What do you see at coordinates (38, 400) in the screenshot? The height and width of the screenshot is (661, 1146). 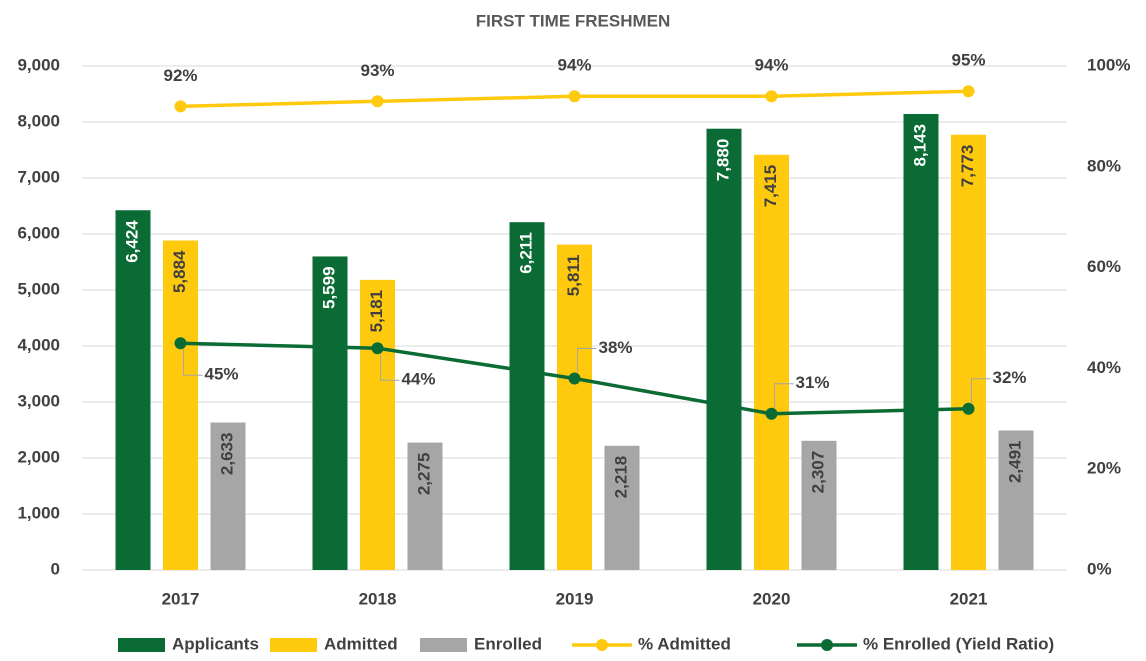 I see `y-tick-label: 3,000` at bounding box center [38, 400].